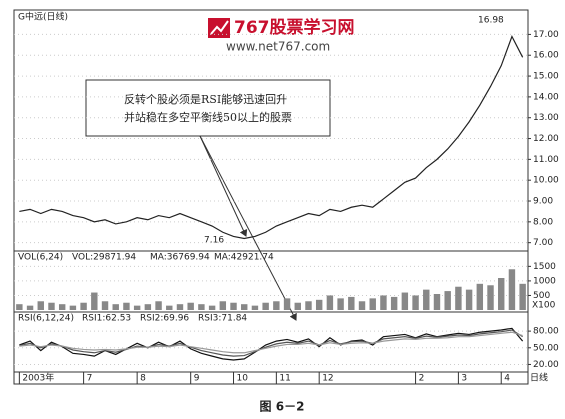  What do you see at coordinates (546, 365) in the screenshot?
I see `y-tick-label: 20.00` at bounding box center [546, 365].